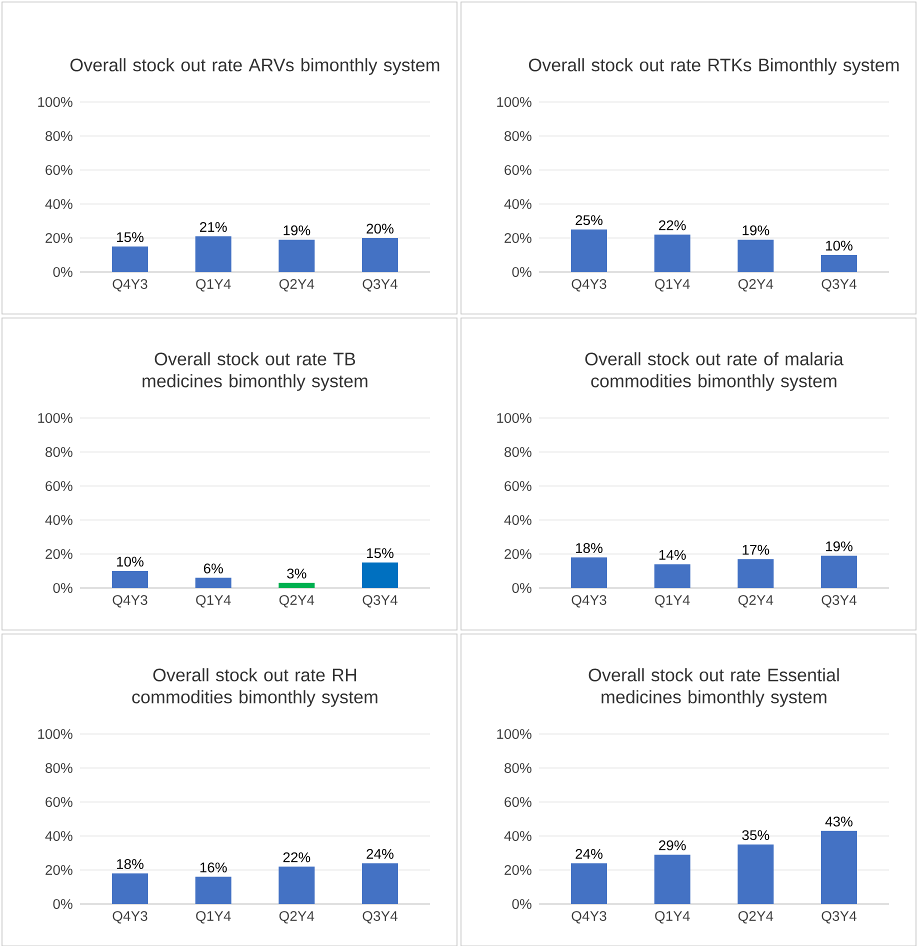  Describe the element at coordinates (713, 66) in the screenshot. I see `chart-title: Overall stock out rate RTKs Bimonthly system` at that location.